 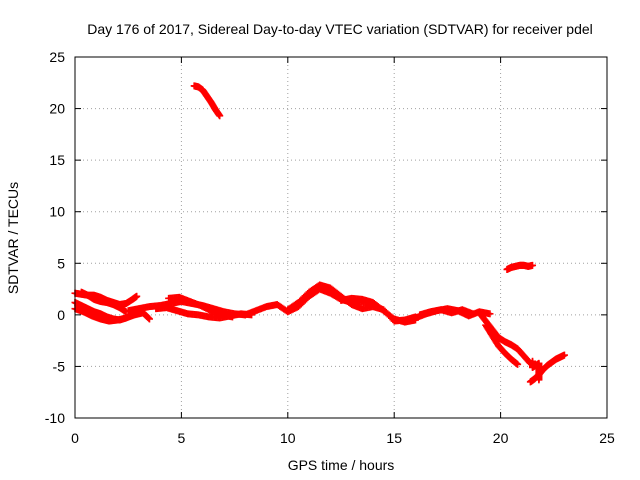 What do you see at coordinates (55, 418) in the screenshot?
I see `y-tick-label: -10` at bounding box center [55, 418].